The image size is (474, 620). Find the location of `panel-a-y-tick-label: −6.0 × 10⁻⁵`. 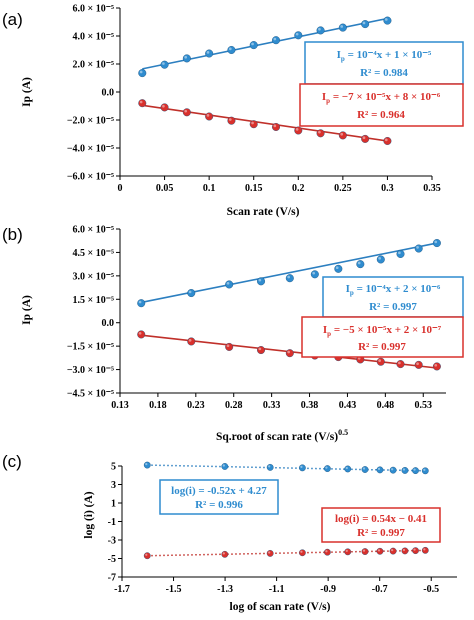

panel-a-y-tick-label: −6.0 × 10⁻⁵ is located at coordinates (90, 177).